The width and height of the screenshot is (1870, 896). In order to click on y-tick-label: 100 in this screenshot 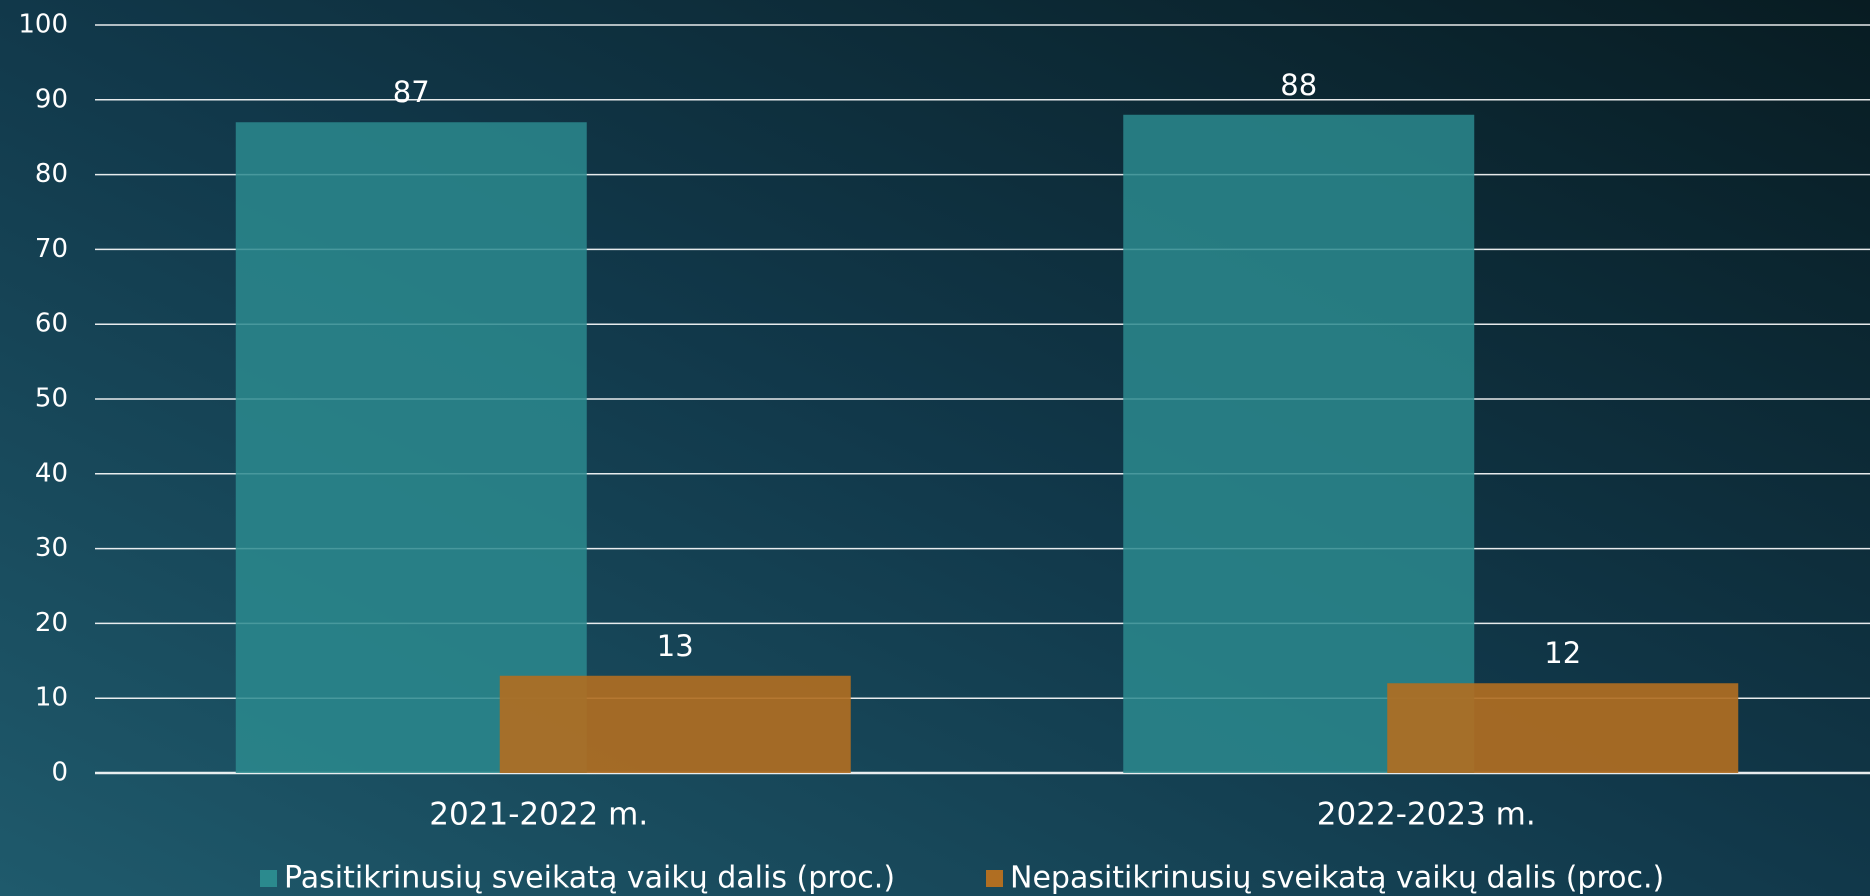, I will do `click(43, 25)`.